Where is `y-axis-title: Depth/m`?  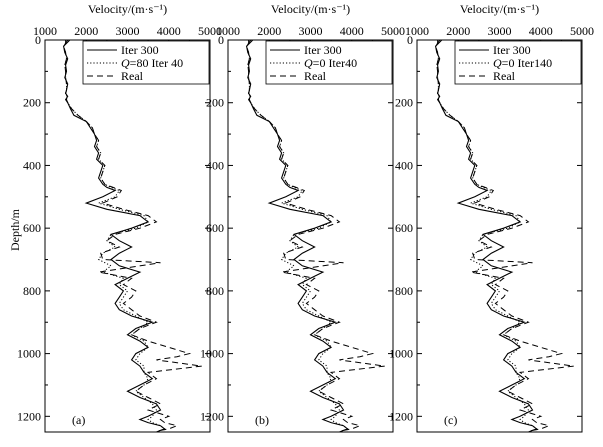 y-axis-title: Depth/m is located at coordinates (15, 229).